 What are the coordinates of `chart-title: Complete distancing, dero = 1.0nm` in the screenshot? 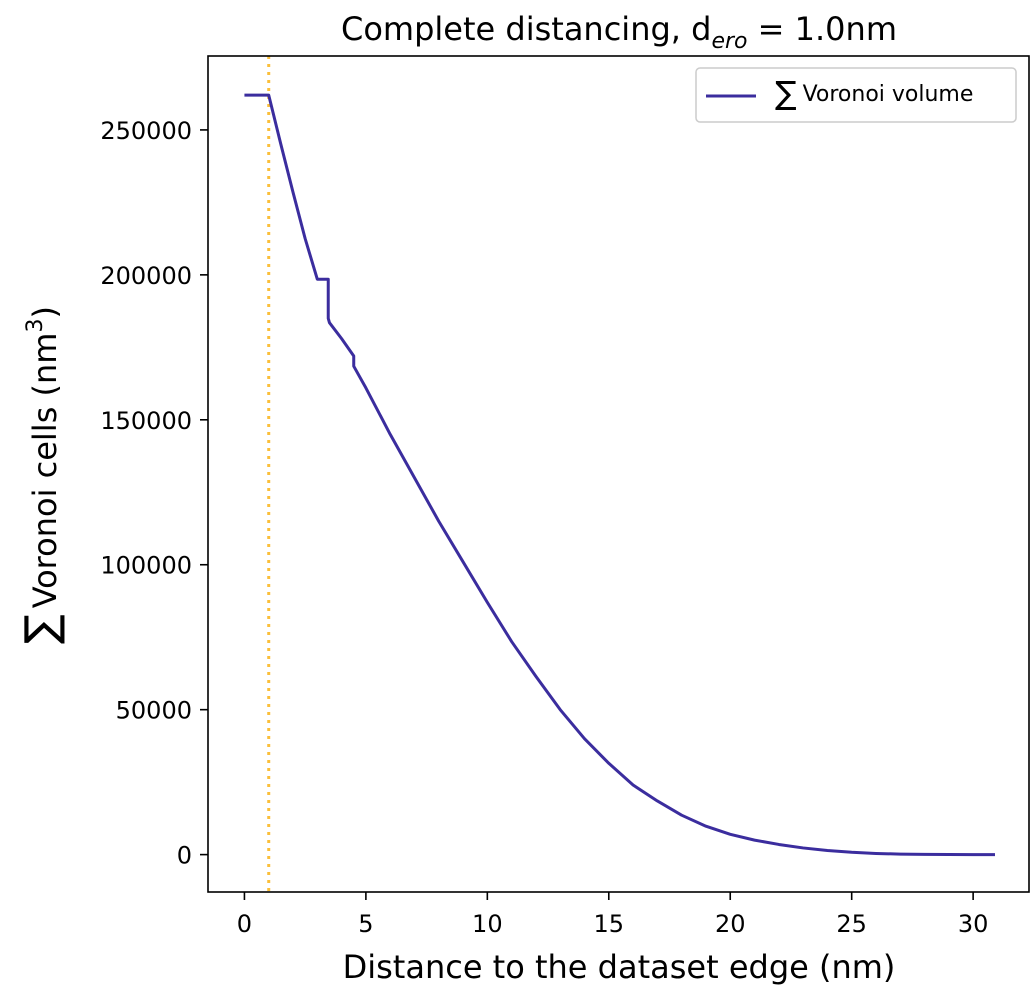 It's located at (619, 32).